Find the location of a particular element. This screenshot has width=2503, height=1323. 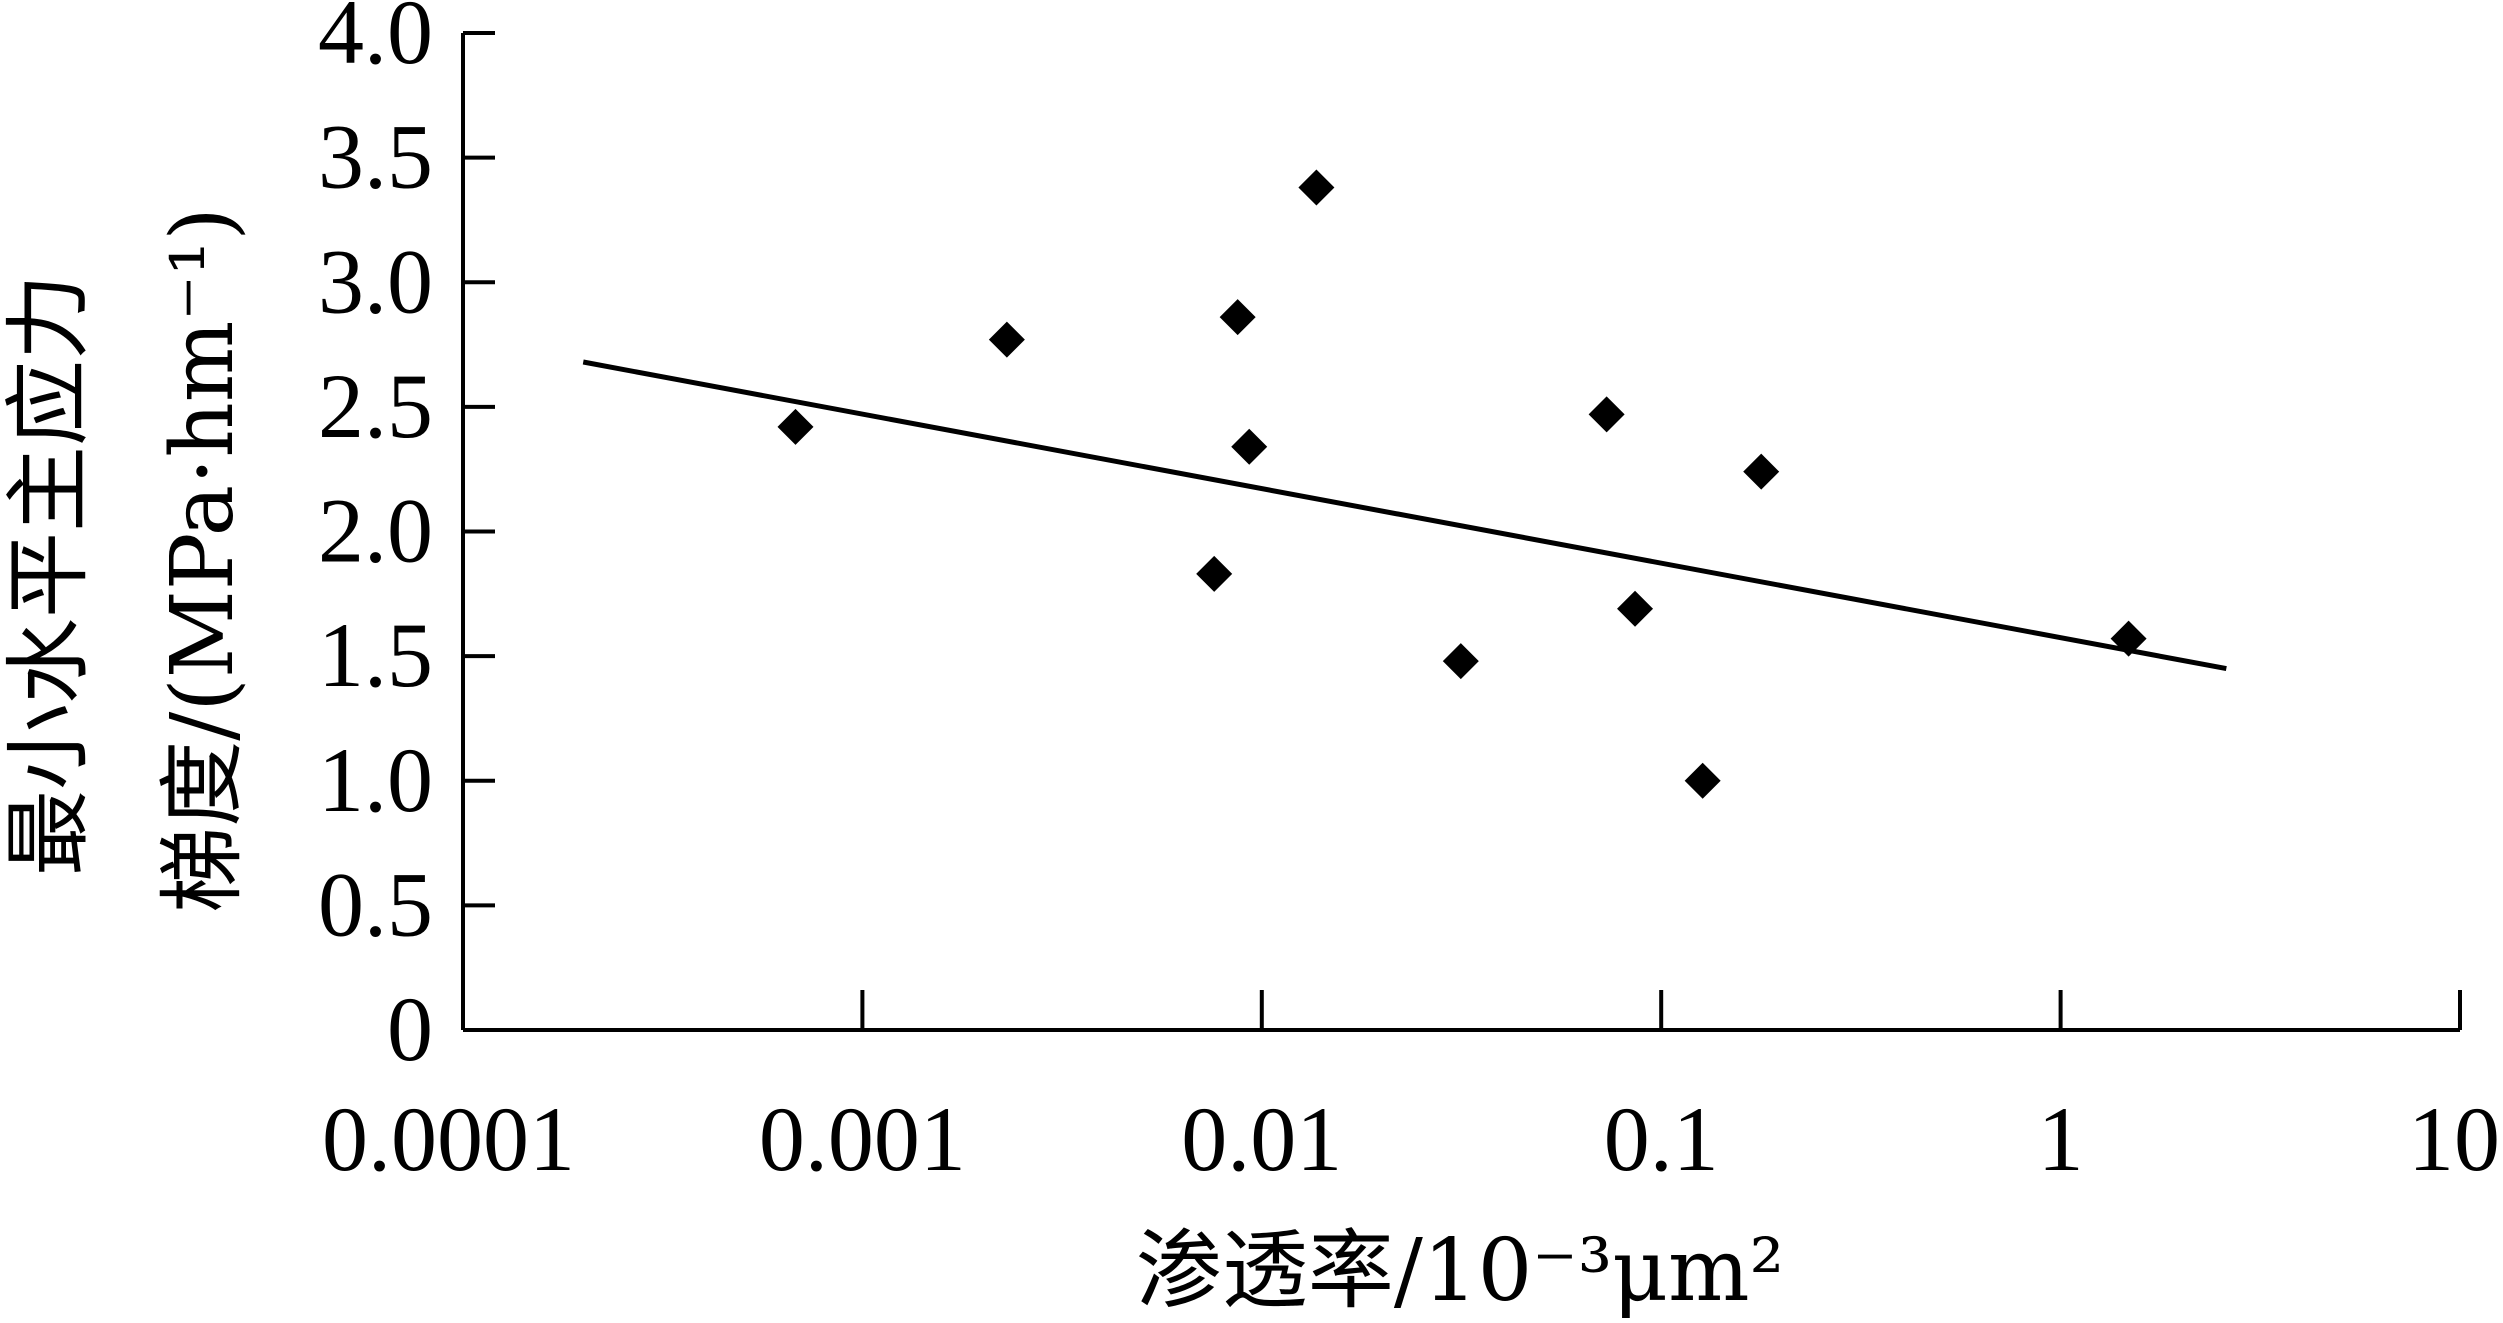

y-tick-label: 2.5 is located at coordinates (375, 406).